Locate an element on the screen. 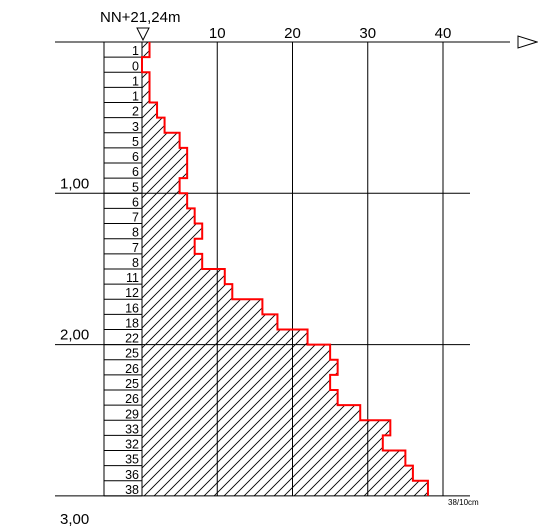 Image resolution: width=538 pixels, height=531 pixels. blow-count-label: 11 is located at coordinates (132, 278).